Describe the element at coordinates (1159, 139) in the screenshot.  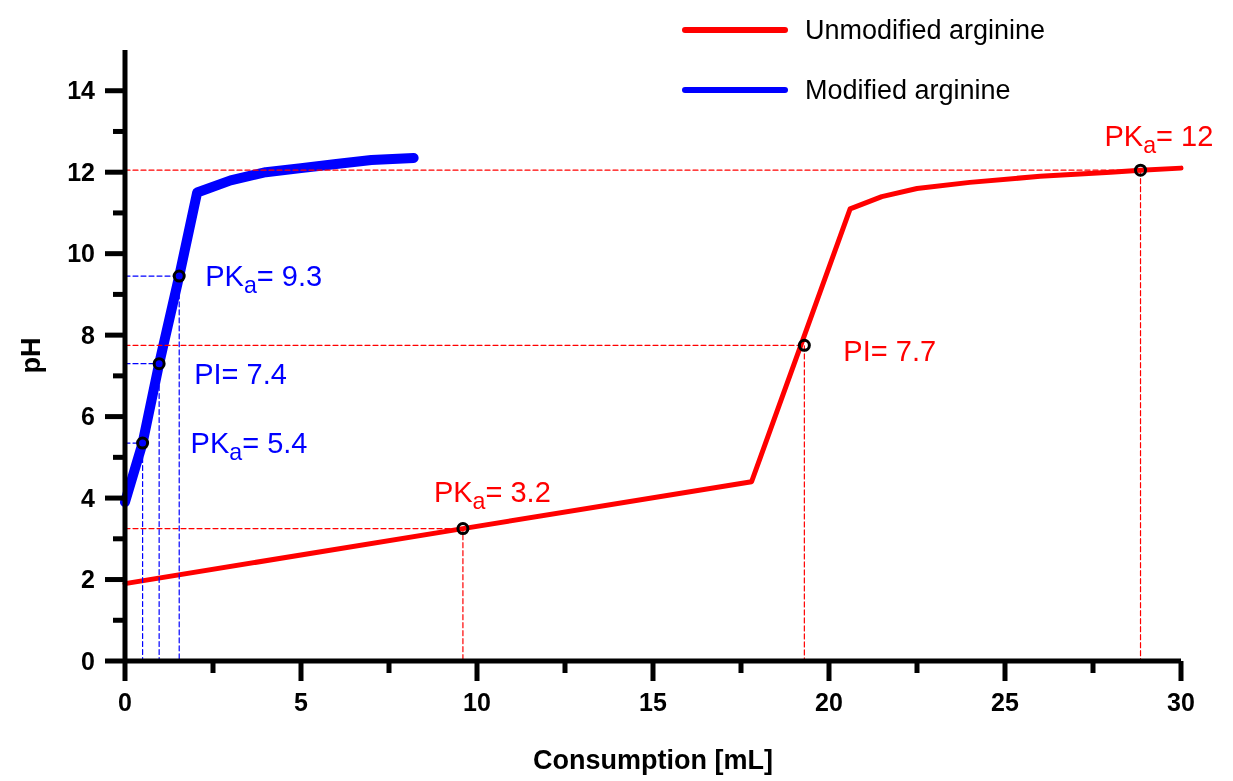
I see `annotation: PK$_{a}$= 12` at that location.